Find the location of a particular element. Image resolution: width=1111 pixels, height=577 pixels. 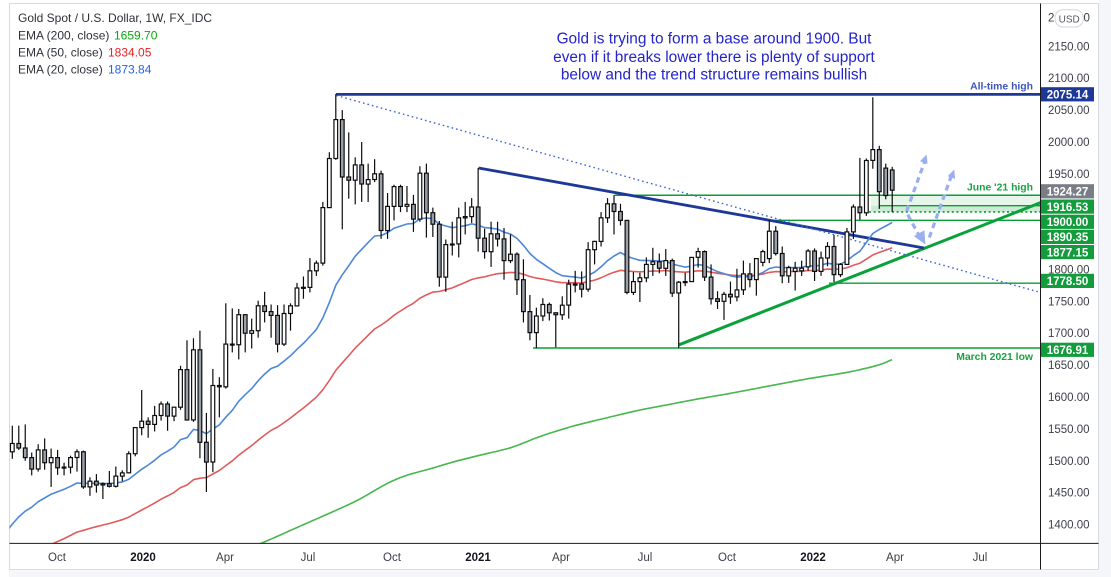

svg-text: 1450.00 is located at coordinates (1069, 494).